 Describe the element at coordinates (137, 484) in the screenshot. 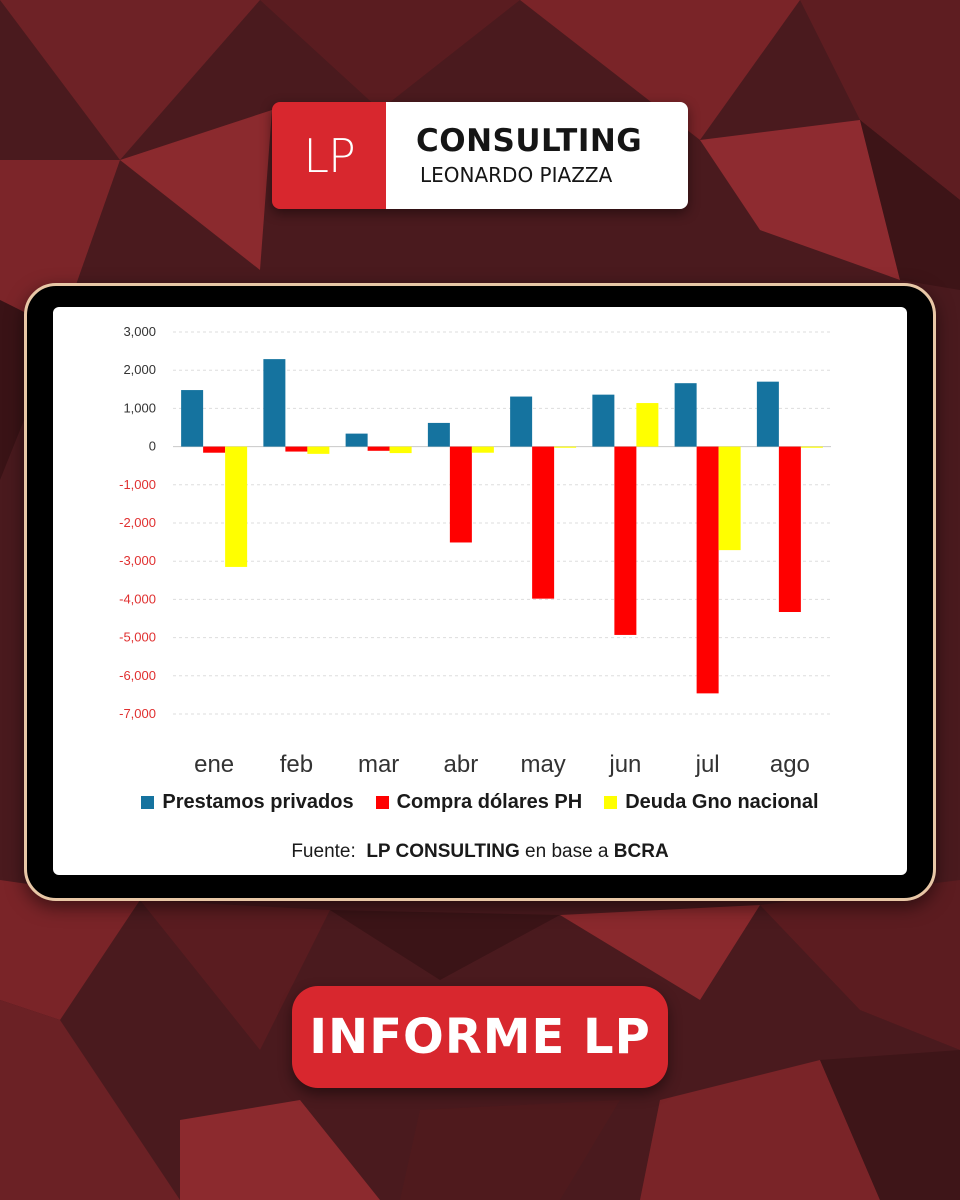

I see `y-tick-label: -1,000` at that location.